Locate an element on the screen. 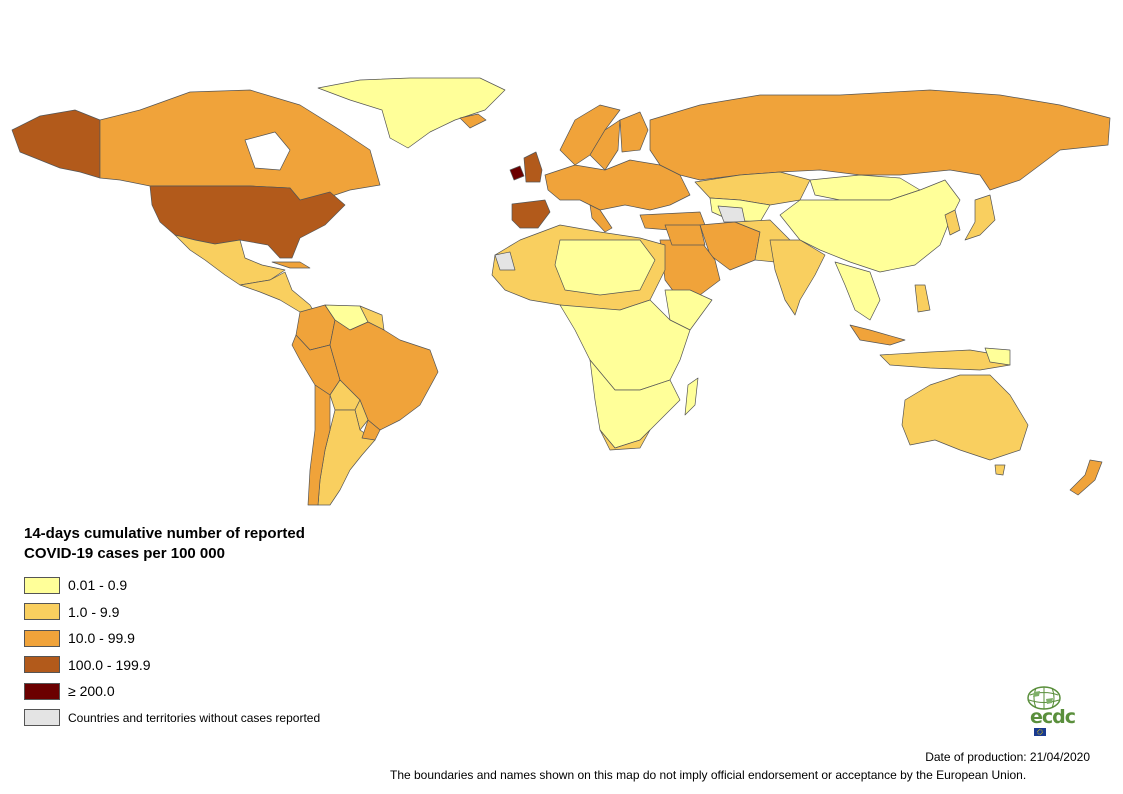 The height and width of the screenshot is (794, 1123). region-iceland is located at coordinates (473, 121).